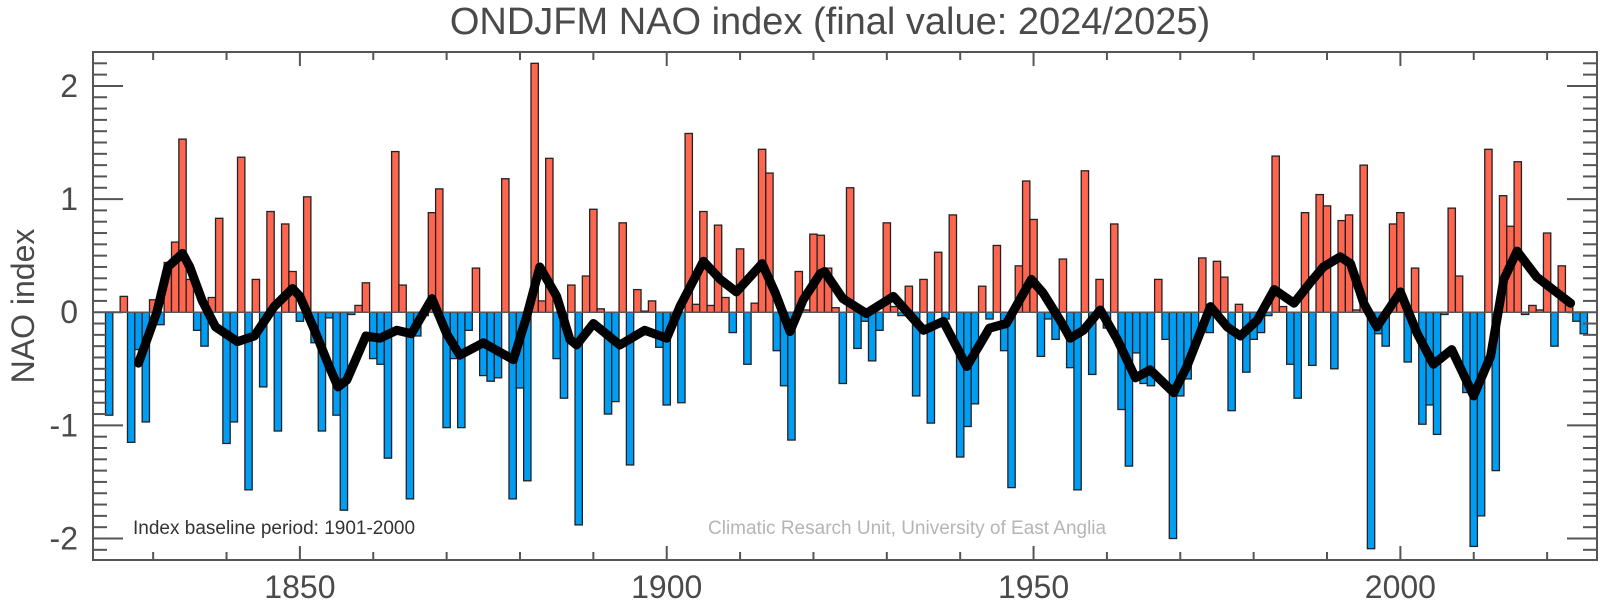 The width and height of the screenshot is (1600, 612). I want to click on bar-2008, so click(1459, 294).